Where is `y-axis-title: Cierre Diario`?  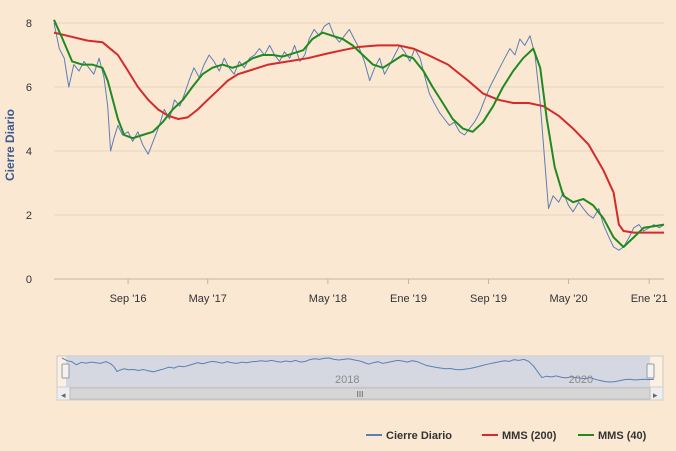
y-axis-title: Cierre Diario is located at coordinates (10, 145).